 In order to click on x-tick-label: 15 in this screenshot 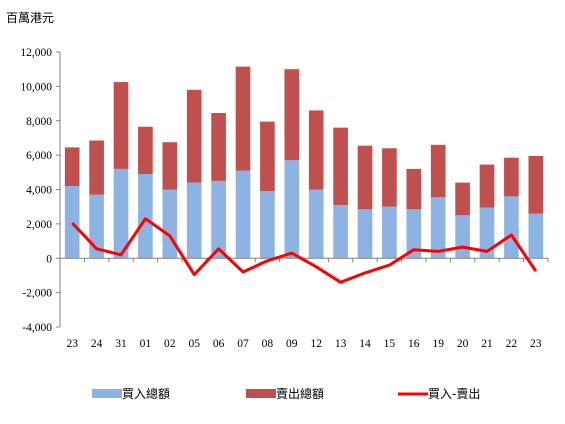, I will do `click(390, 344)`.